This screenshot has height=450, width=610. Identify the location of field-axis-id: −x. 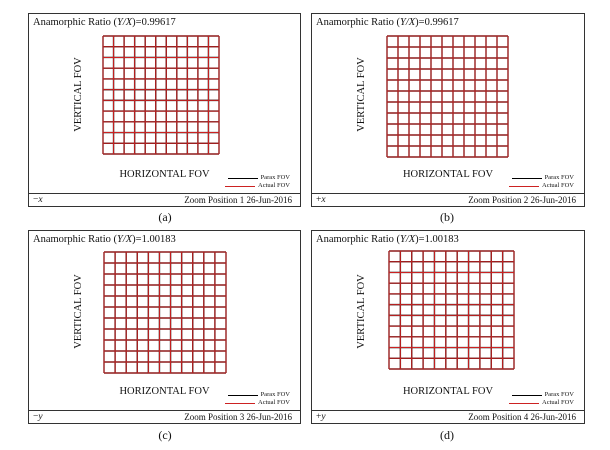
(38, 200).